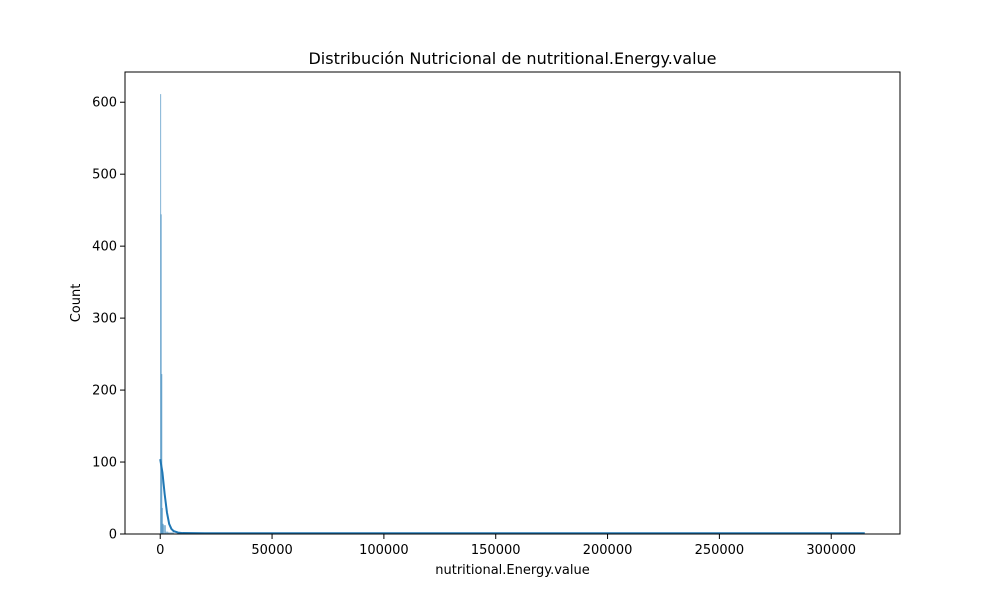  What do you see at coordinates (113, 535) in the screenshot?
I see `y-tick-label: 0` at bounding box center [113, 535].